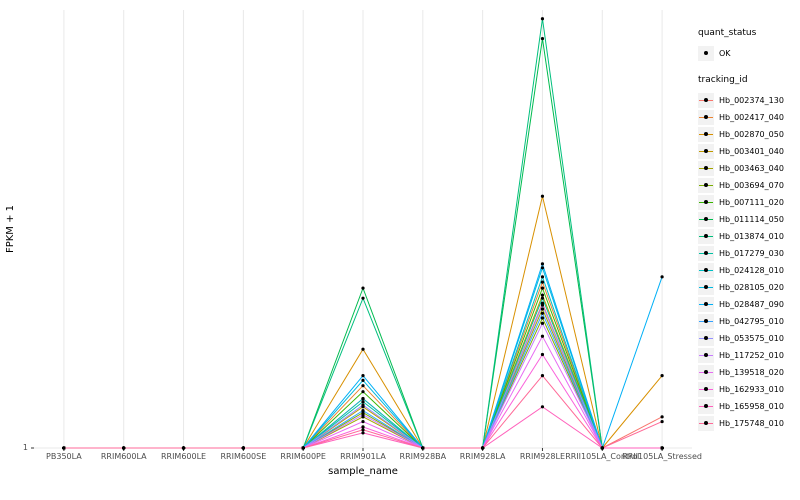 Image resolution: width=800 pixels, height=500 pixels. What do you see at coordinates (64, 456) in the screenshot?
I see `x-tick-label: PB350LA` at bounding box center [64, 456].